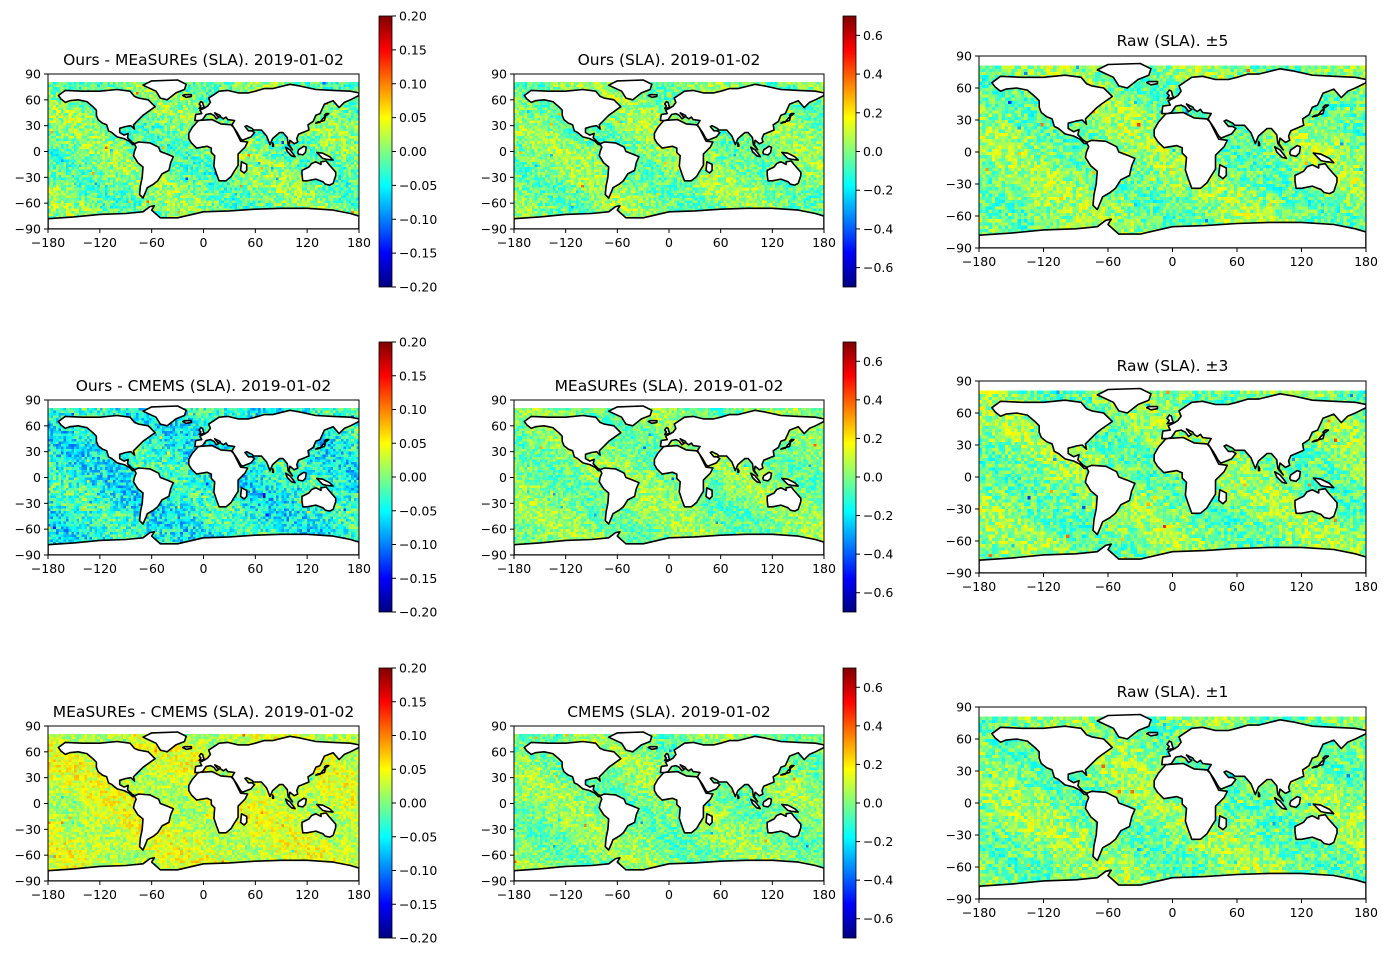 Image resolution: width=1389 pixels, height=958 pixels. What do you see at coordinates (503, 151) in the screenshot?
I see `y-tick-label: 0` at bounding box center [503, 151].